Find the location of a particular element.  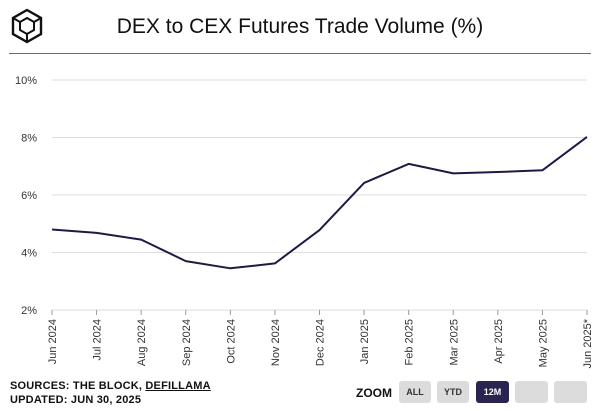

x-tick-label: Feb 2025 is located at coordinates (410, 342).